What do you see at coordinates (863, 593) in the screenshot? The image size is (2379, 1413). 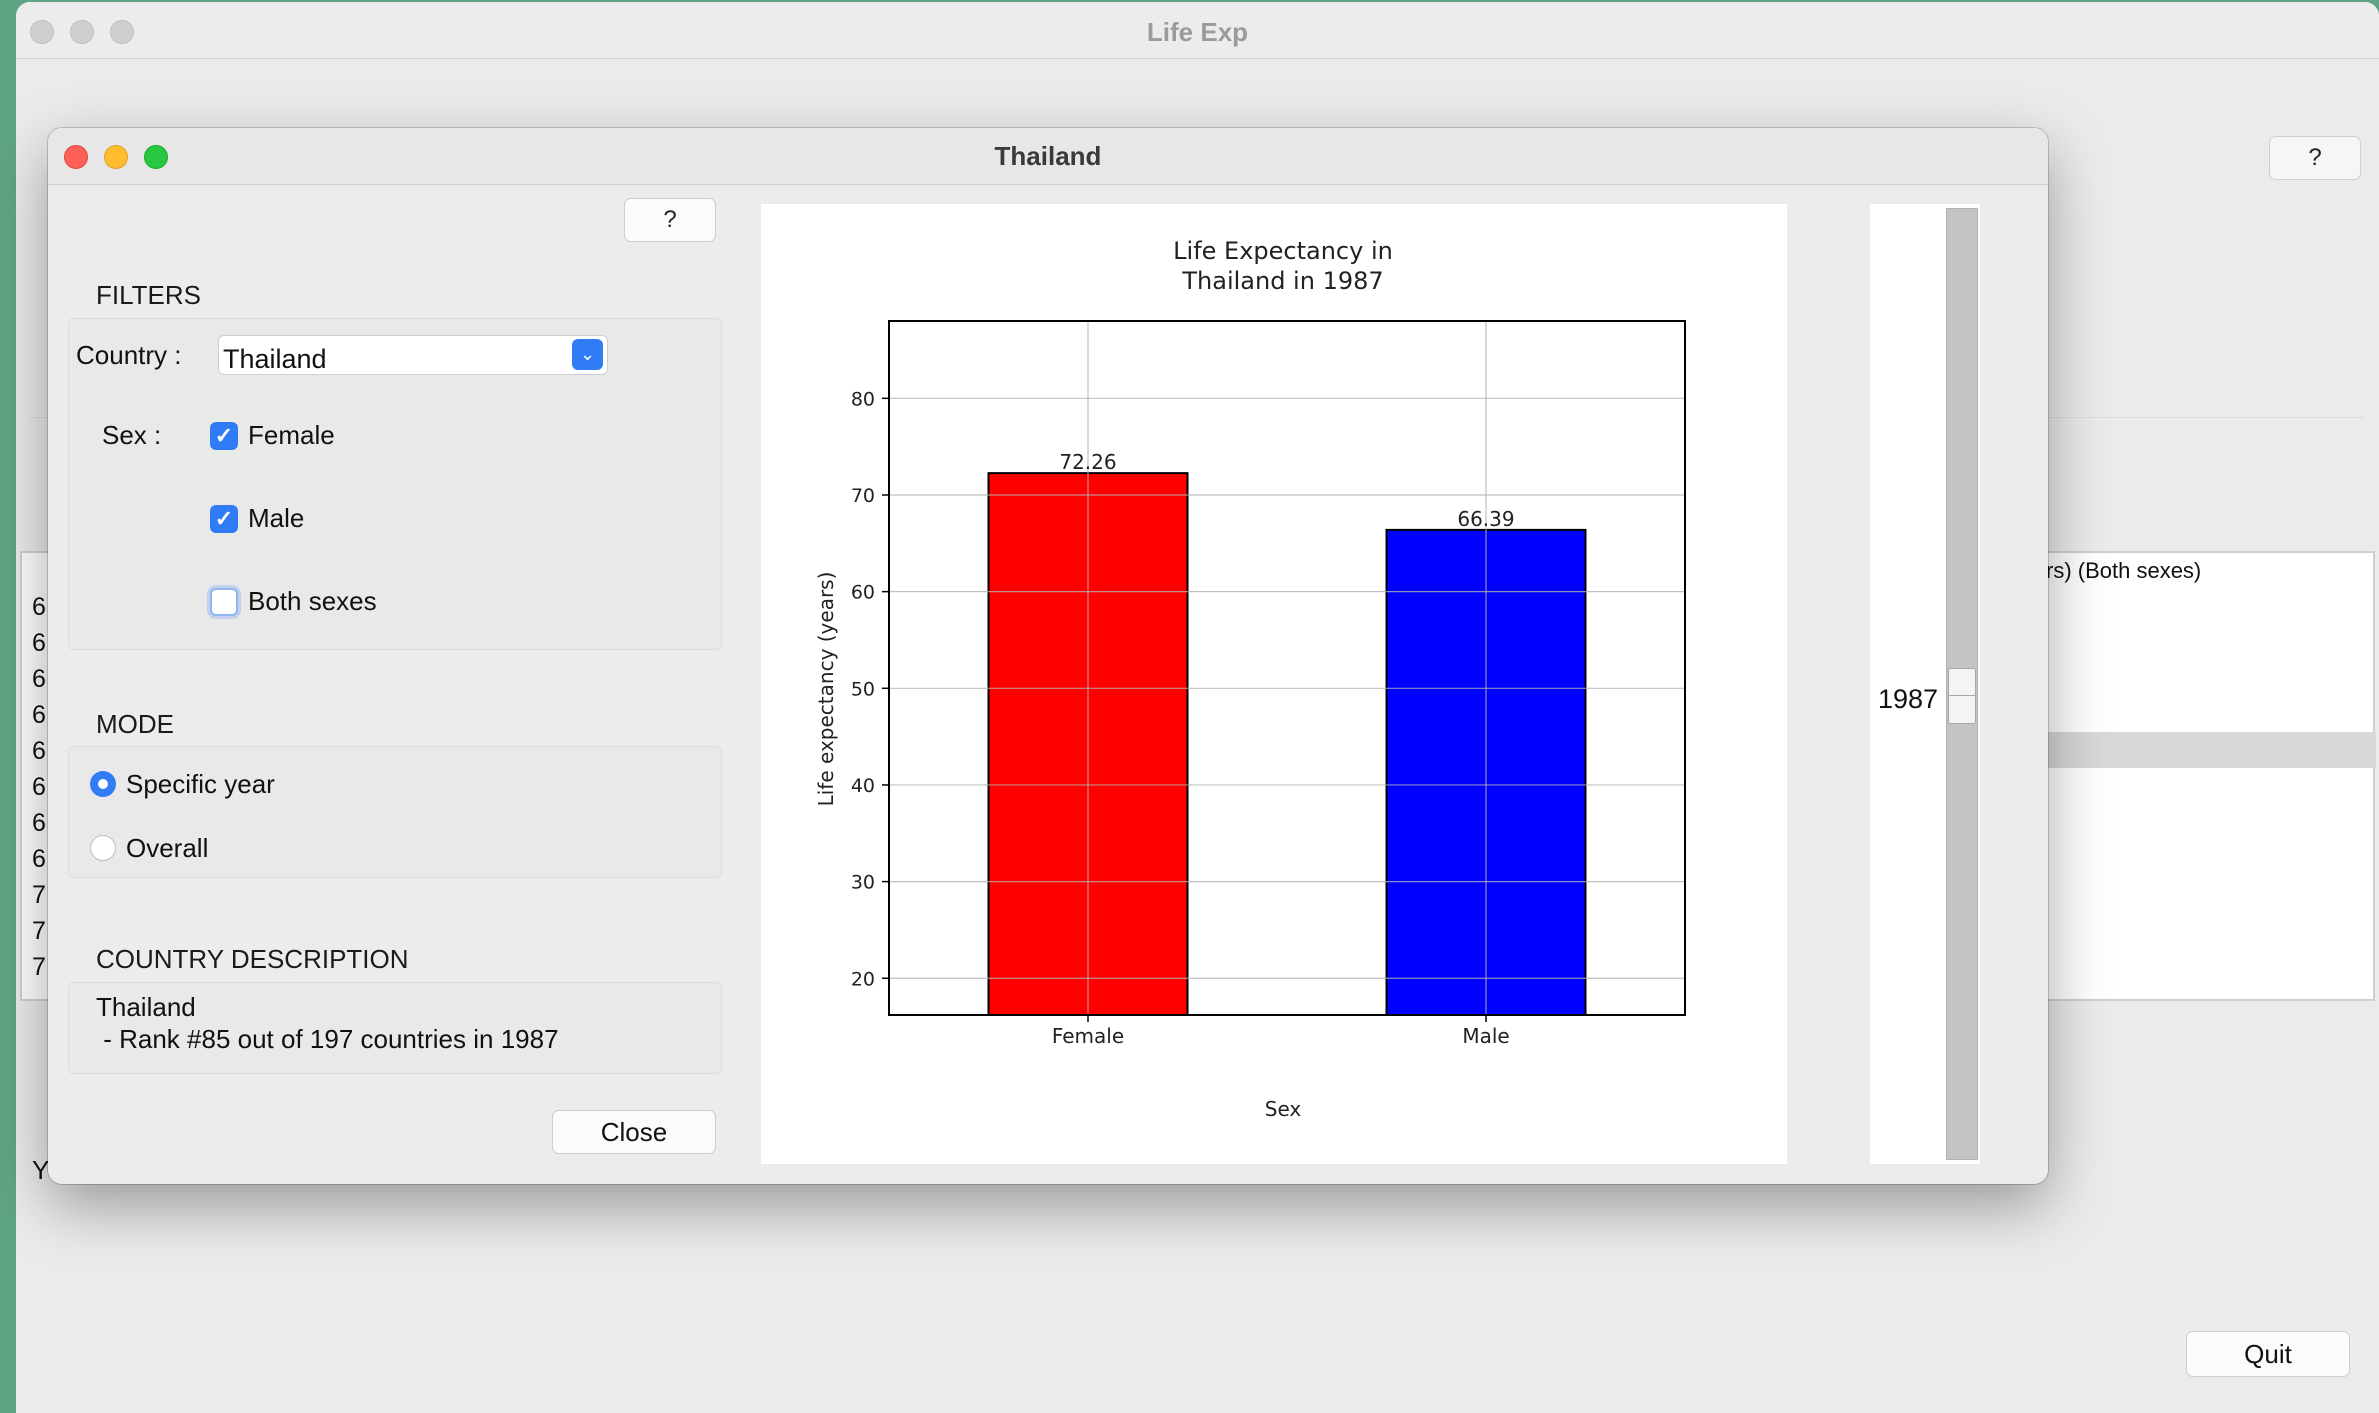 I see `y-tick-label: 60` at bounding box center [863, 593].